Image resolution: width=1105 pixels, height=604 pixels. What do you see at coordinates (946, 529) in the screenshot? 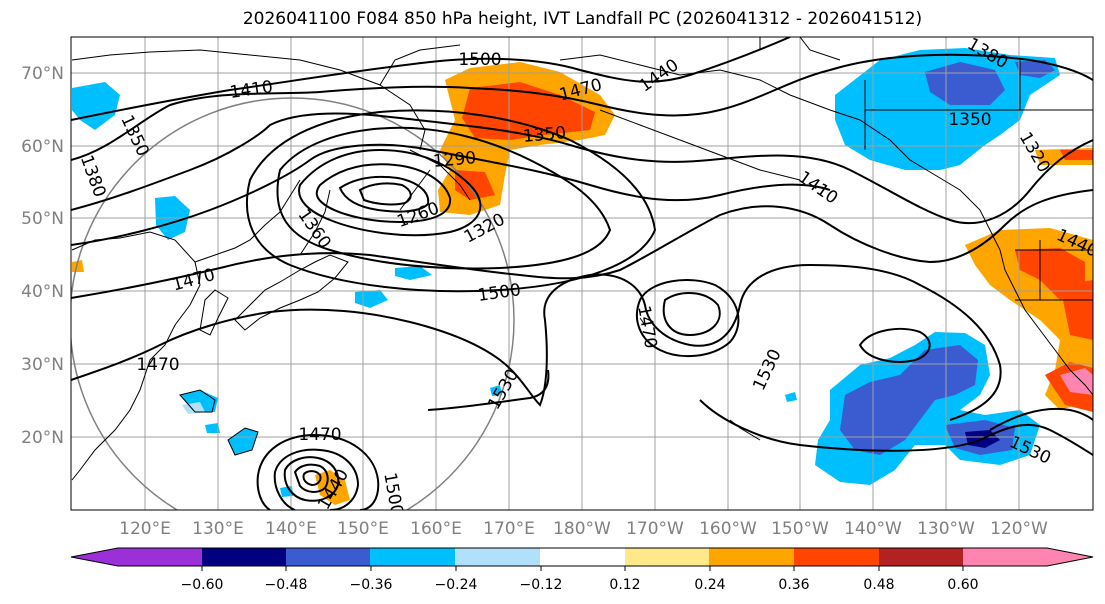
I see `lon-label: 130°W` at bounding box center [946, 529].